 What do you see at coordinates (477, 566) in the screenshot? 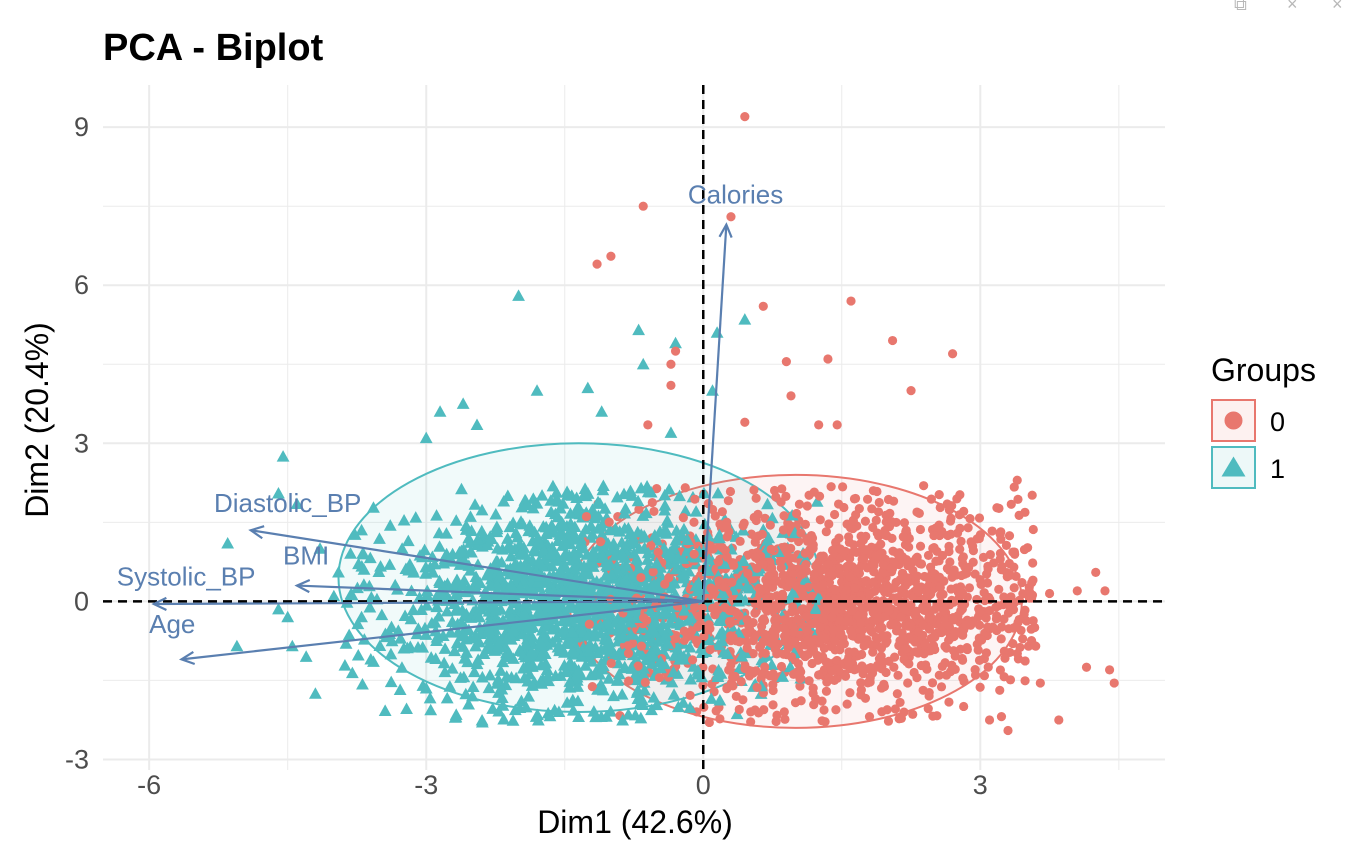
I see `arrow-Diastolic_BP` at bounding box center [477, 566].